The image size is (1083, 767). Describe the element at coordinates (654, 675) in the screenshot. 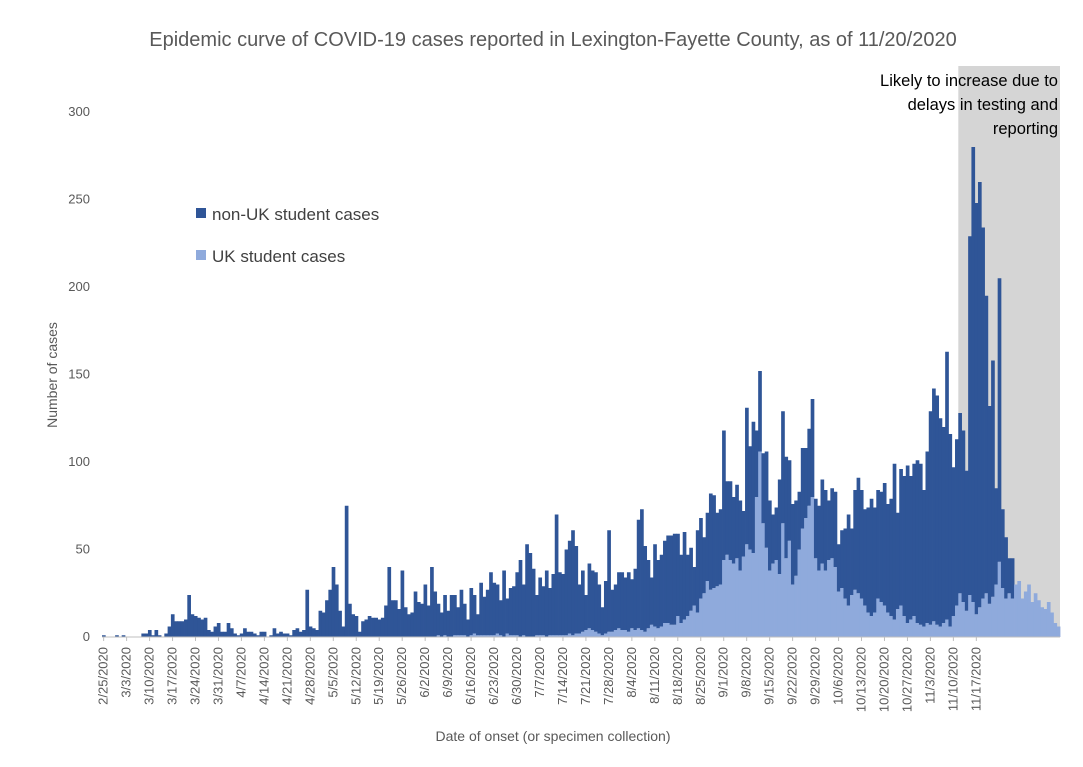

I see `x-tick-label: 8/11/2020` at that location.